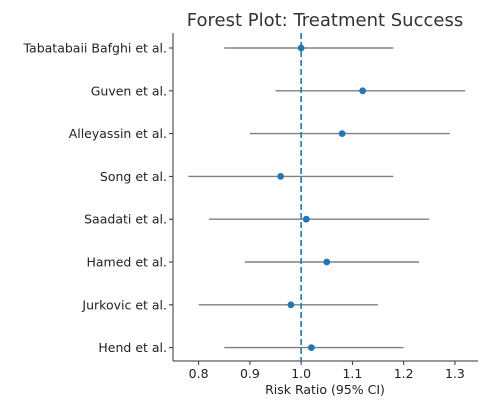 The width and height of the screenshot is (491, 401). What do you see at coordinates (250, 373) in the screenshot?
I see `x-tick-label: 0.9` at bounding box center [250, 373].